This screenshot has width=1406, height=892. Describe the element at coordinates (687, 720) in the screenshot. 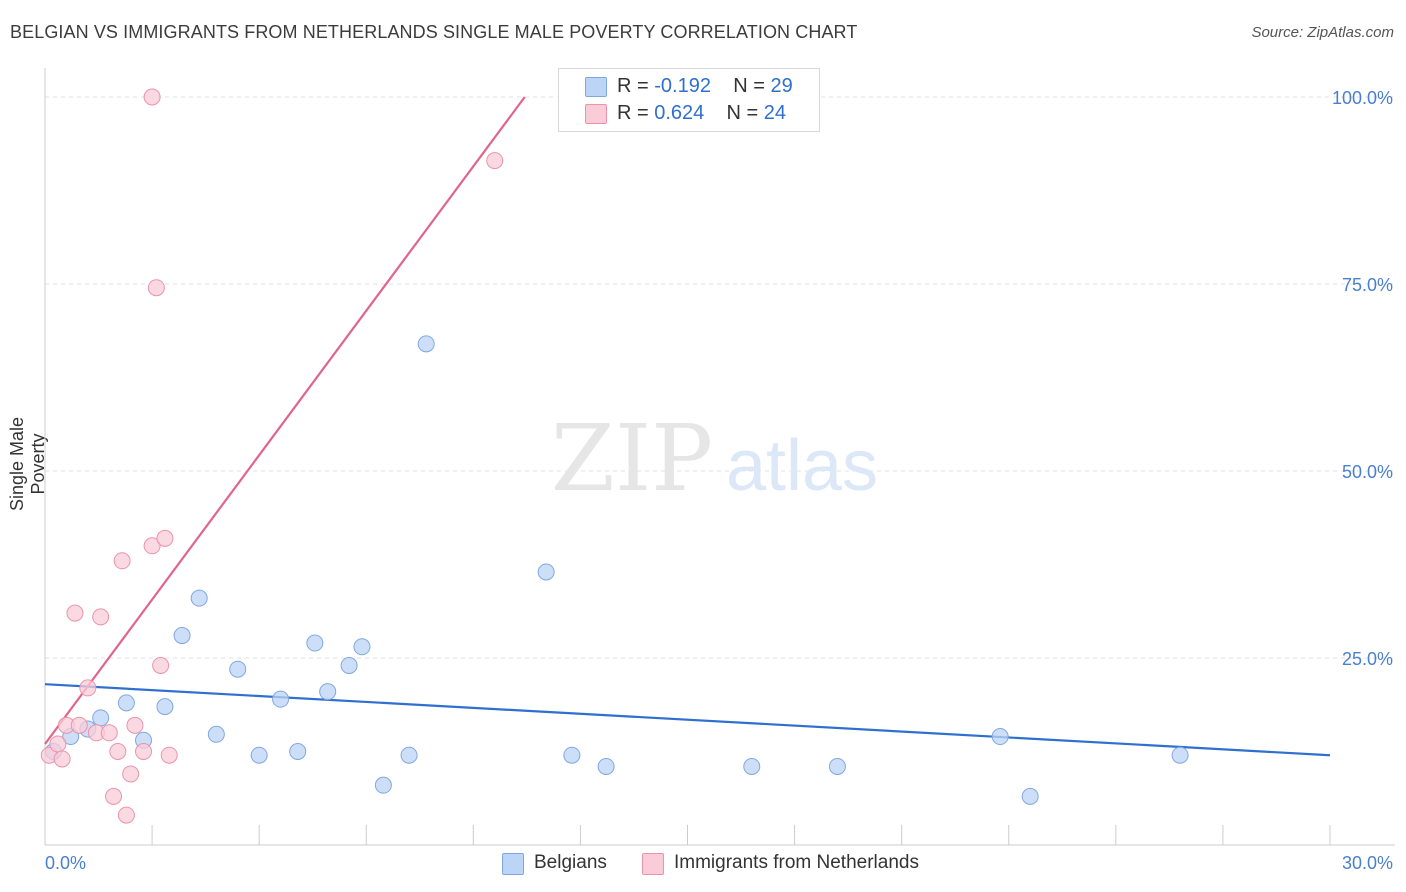

I see `belgians-trend-line` at that location.